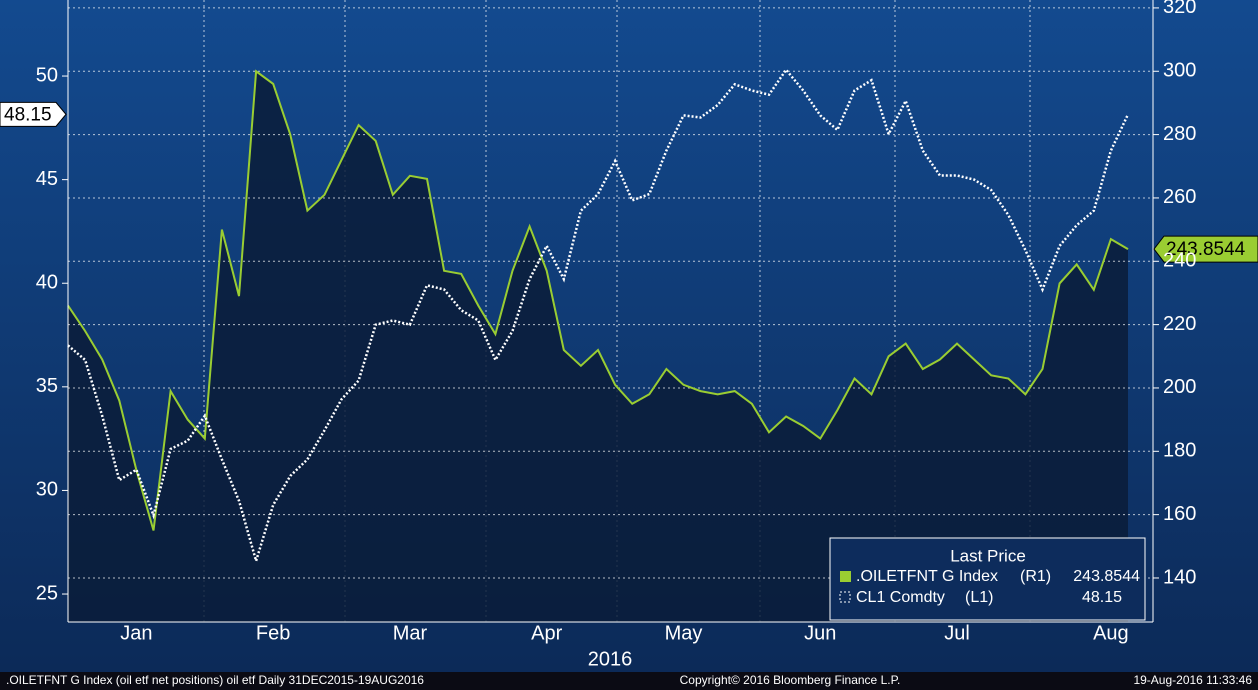  Describe the element at coordinates (1179, 197) in the screenshot. I see `y2-tick-label: 260` at that location.